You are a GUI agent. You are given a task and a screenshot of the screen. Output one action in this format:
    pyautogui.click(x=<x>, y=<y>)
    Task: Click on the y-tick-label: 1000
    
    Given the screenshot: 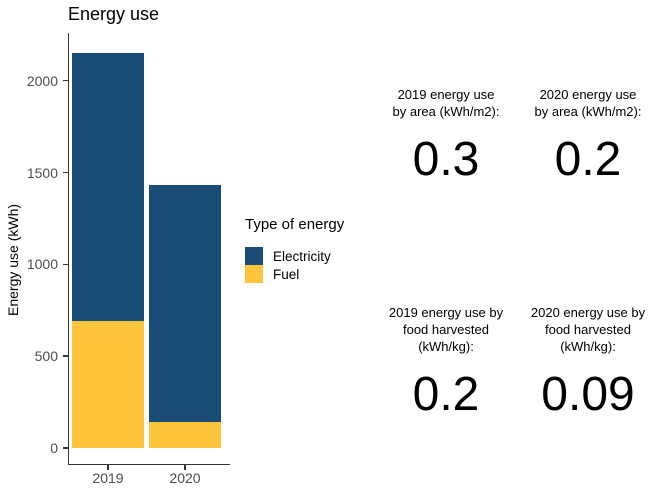 What is the action you would take?
    pyautogui.click(x=42, y=264)
    